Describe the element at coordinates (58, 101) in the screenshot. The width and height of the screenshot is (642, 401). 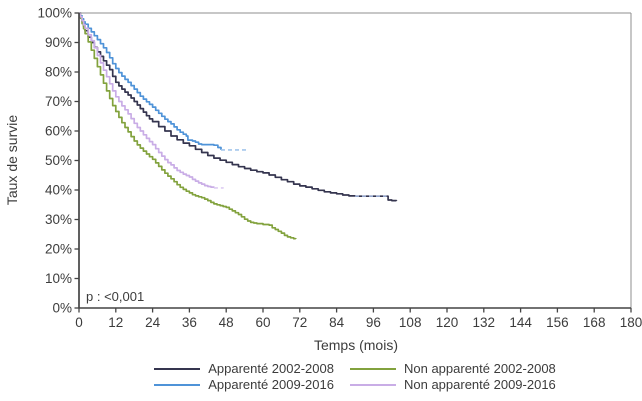
I see `y-tick-label: 70%` at that location.